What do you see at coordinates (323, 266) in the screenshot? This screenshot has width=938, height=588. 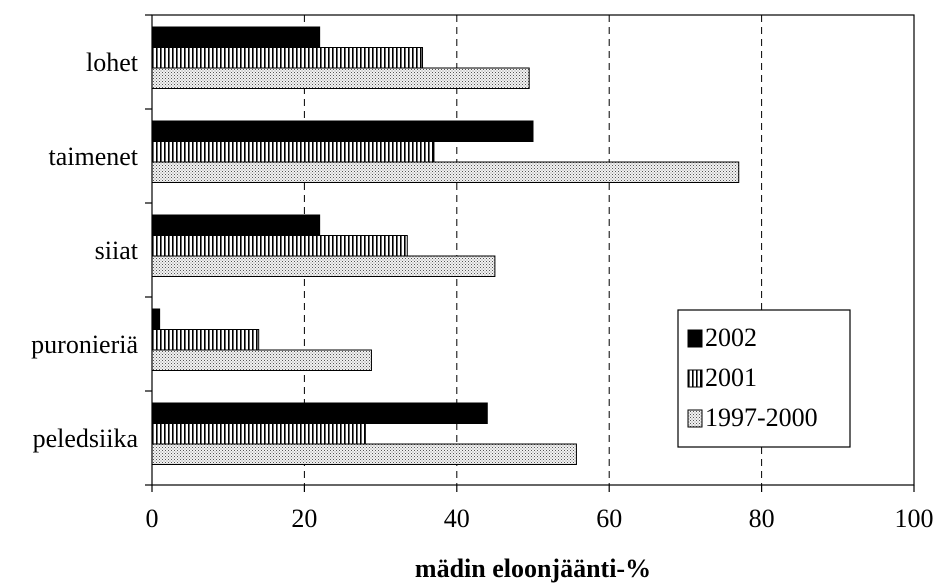 I see `bar-siiat-1997-2000` at bounding box center [323, 266].